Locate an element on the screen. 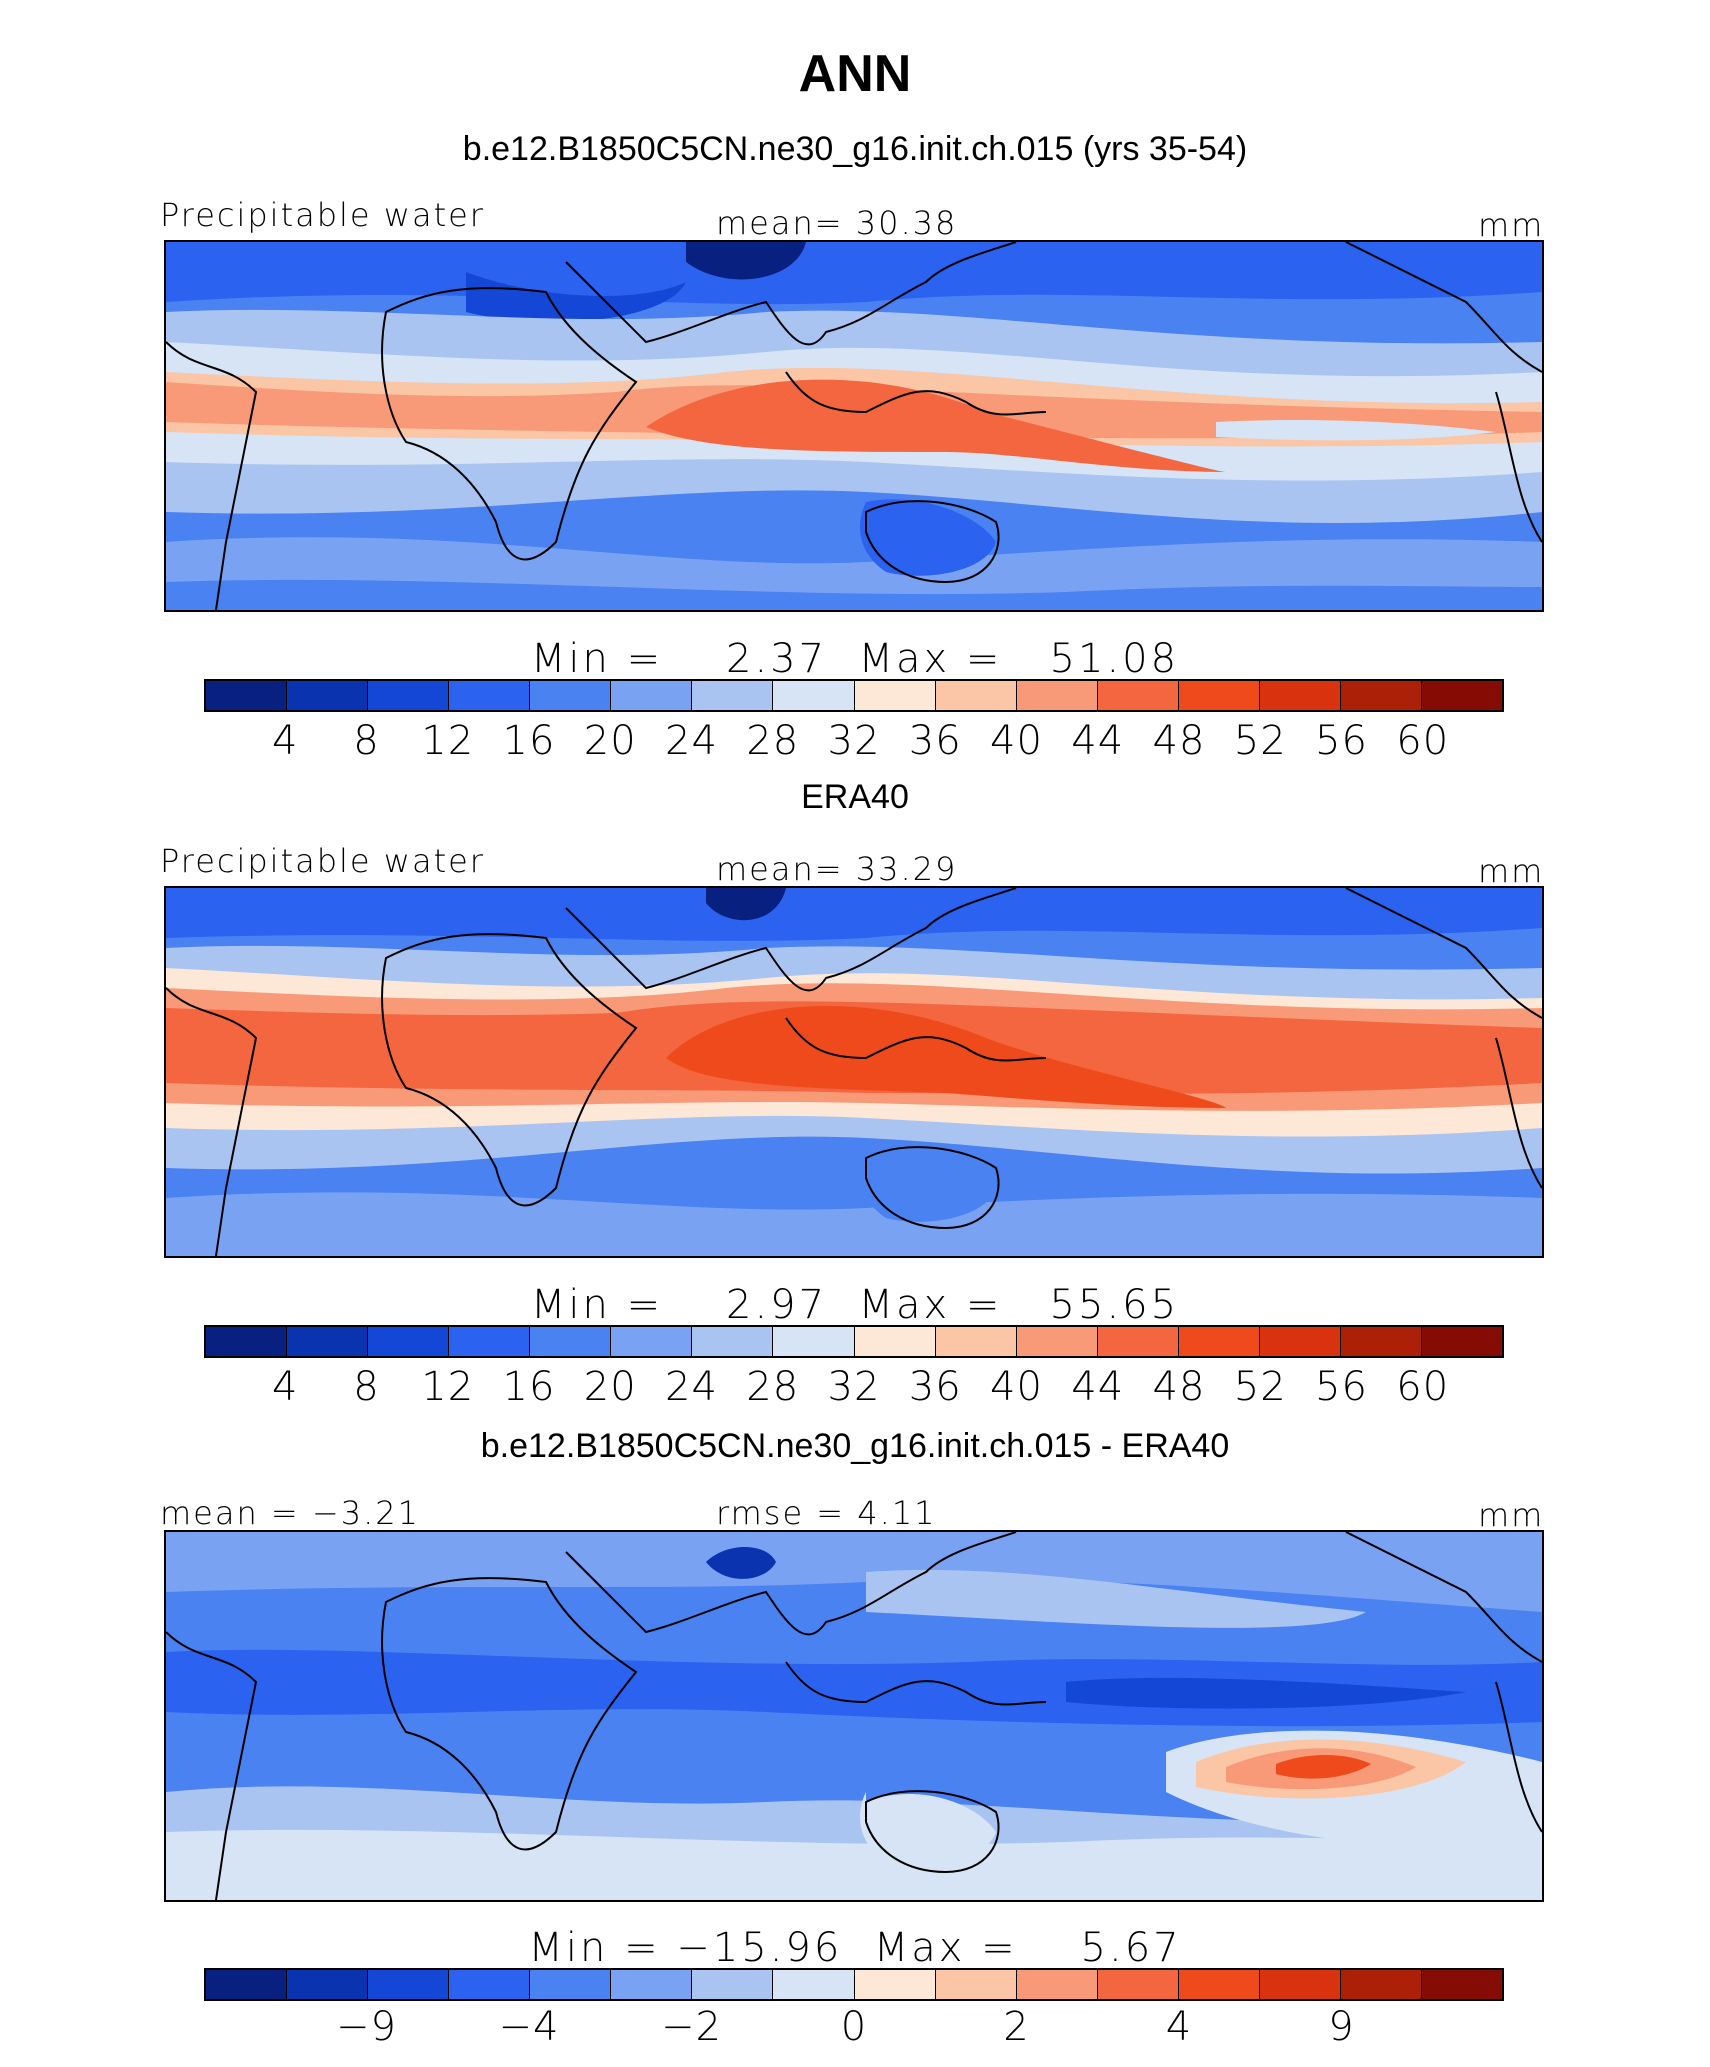 Image resolution: width=1710 pixels, height=2067 pixels. panel-2-mean-label: mean= 33.29 is located at coordinates (837, 869).